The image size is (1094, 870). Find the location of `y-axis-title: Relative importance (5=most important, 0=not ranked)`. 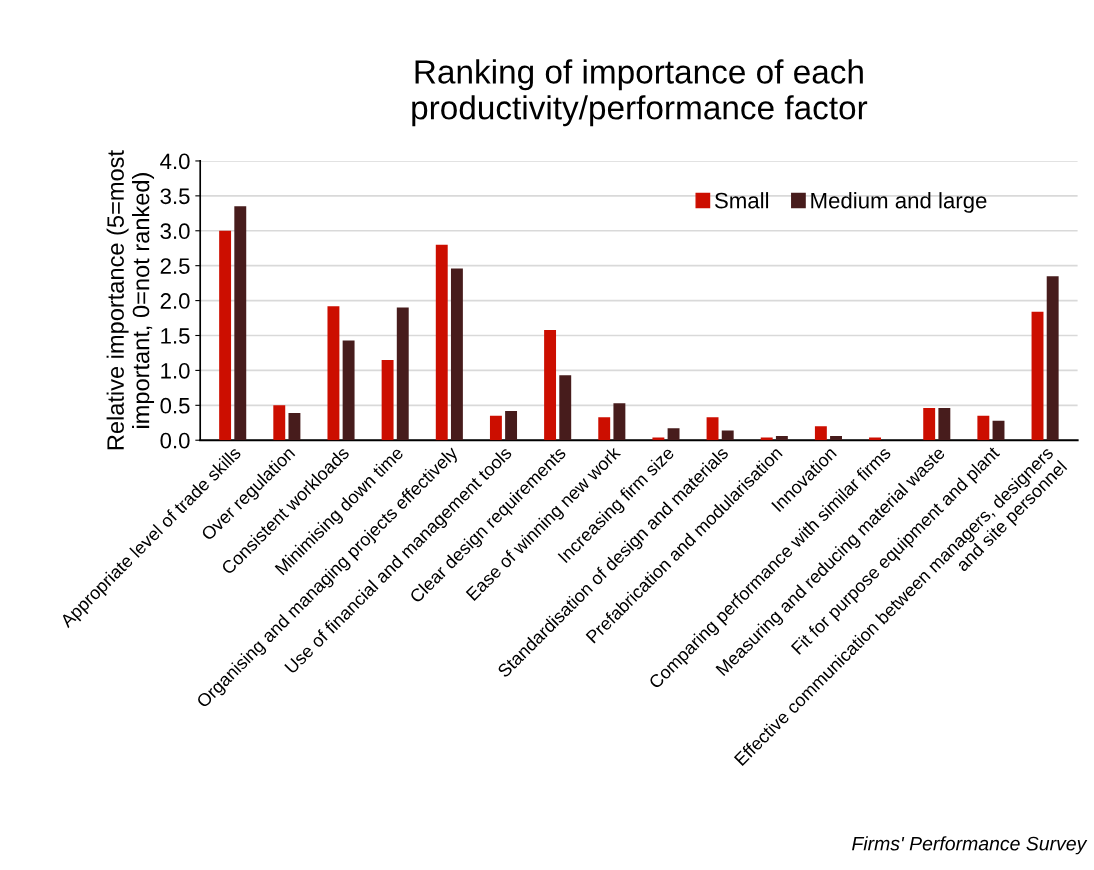

y-axis-title: Relative importance (5=most important, 0=not ranked) is located at coordinates (130, 300).